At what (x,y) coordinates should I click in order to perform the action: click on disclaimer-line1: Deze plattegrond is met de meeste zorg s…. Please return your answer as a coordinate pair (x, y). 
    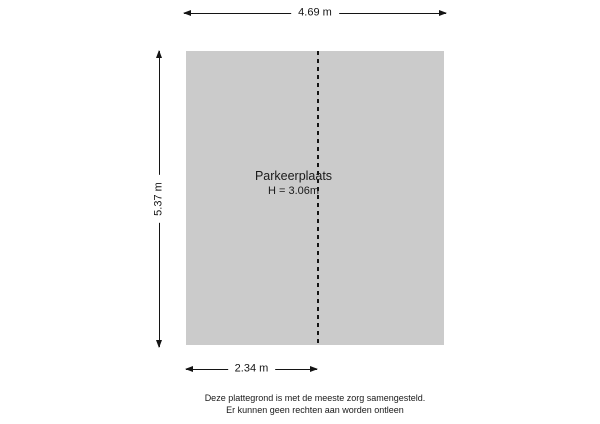
    Looking at the image, I should click on (315, 398).